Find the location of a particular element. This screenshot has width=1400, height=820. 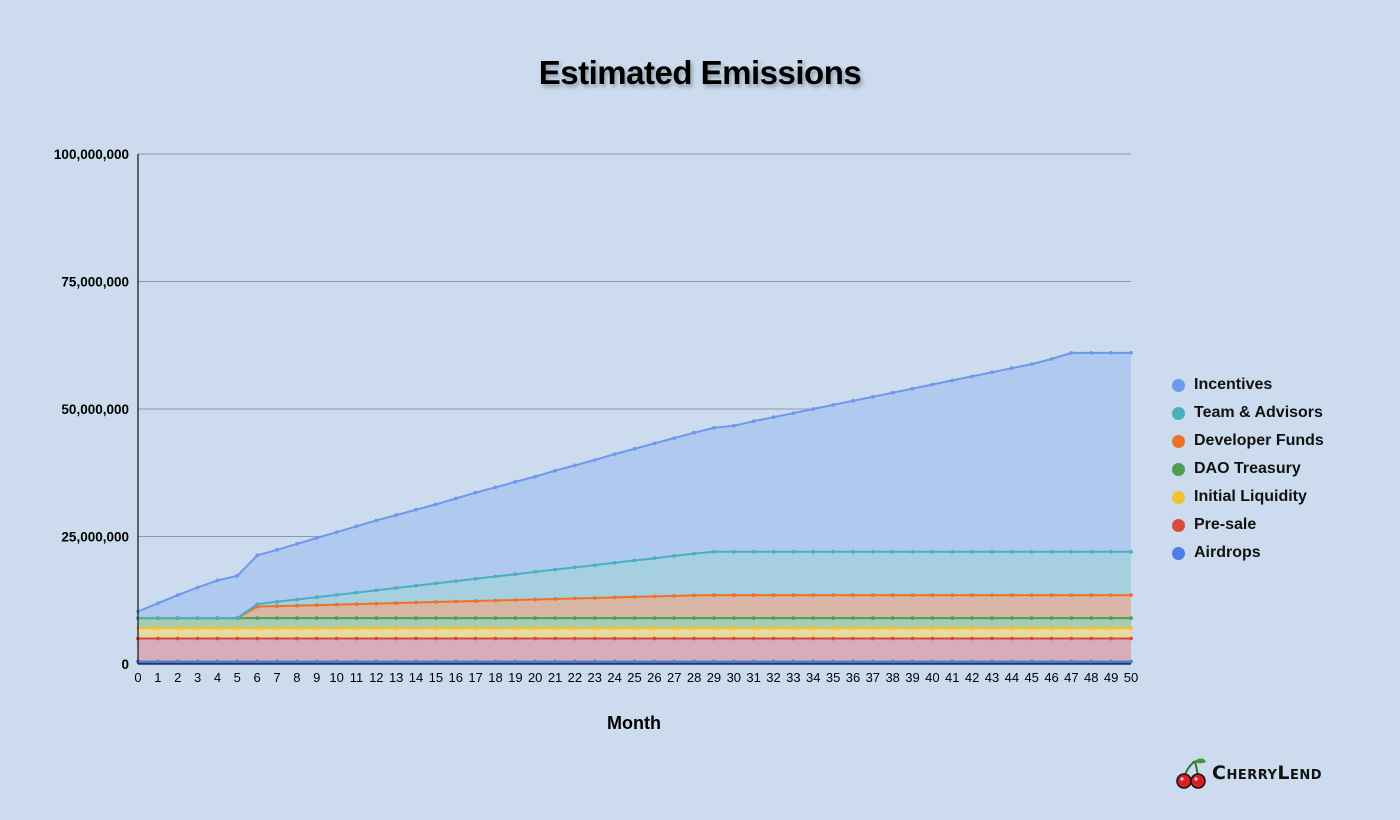

legend-item: Incentives is located at coordinates (1248, 385).